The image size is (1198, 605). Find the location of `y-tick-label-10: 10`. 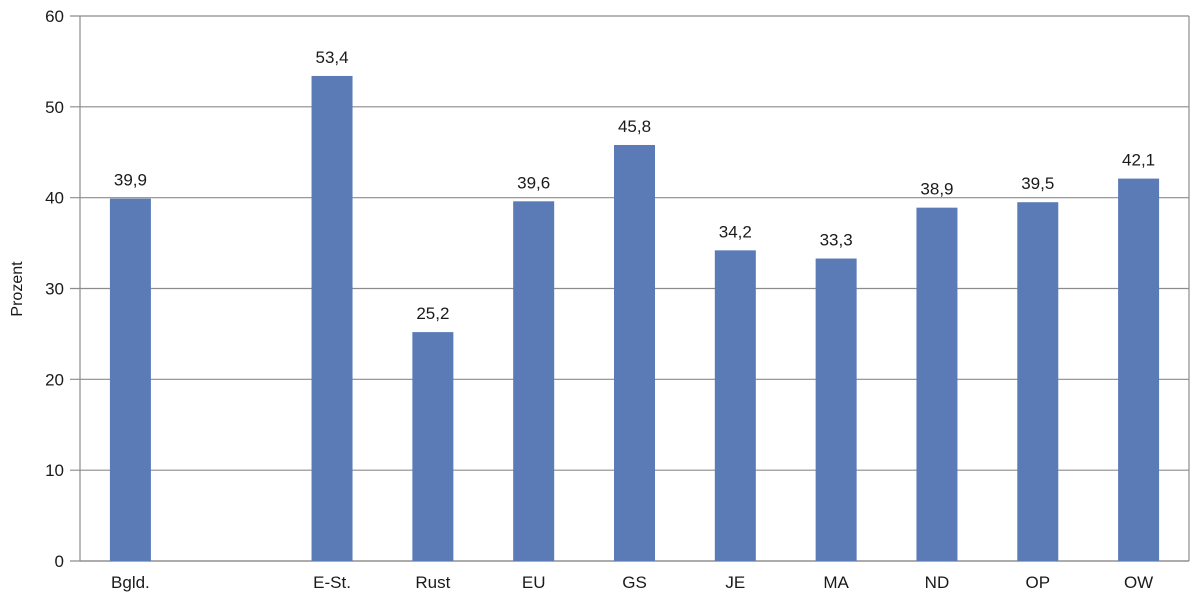

y-tick-label-10: 10 is located at coordinates (54, 470).